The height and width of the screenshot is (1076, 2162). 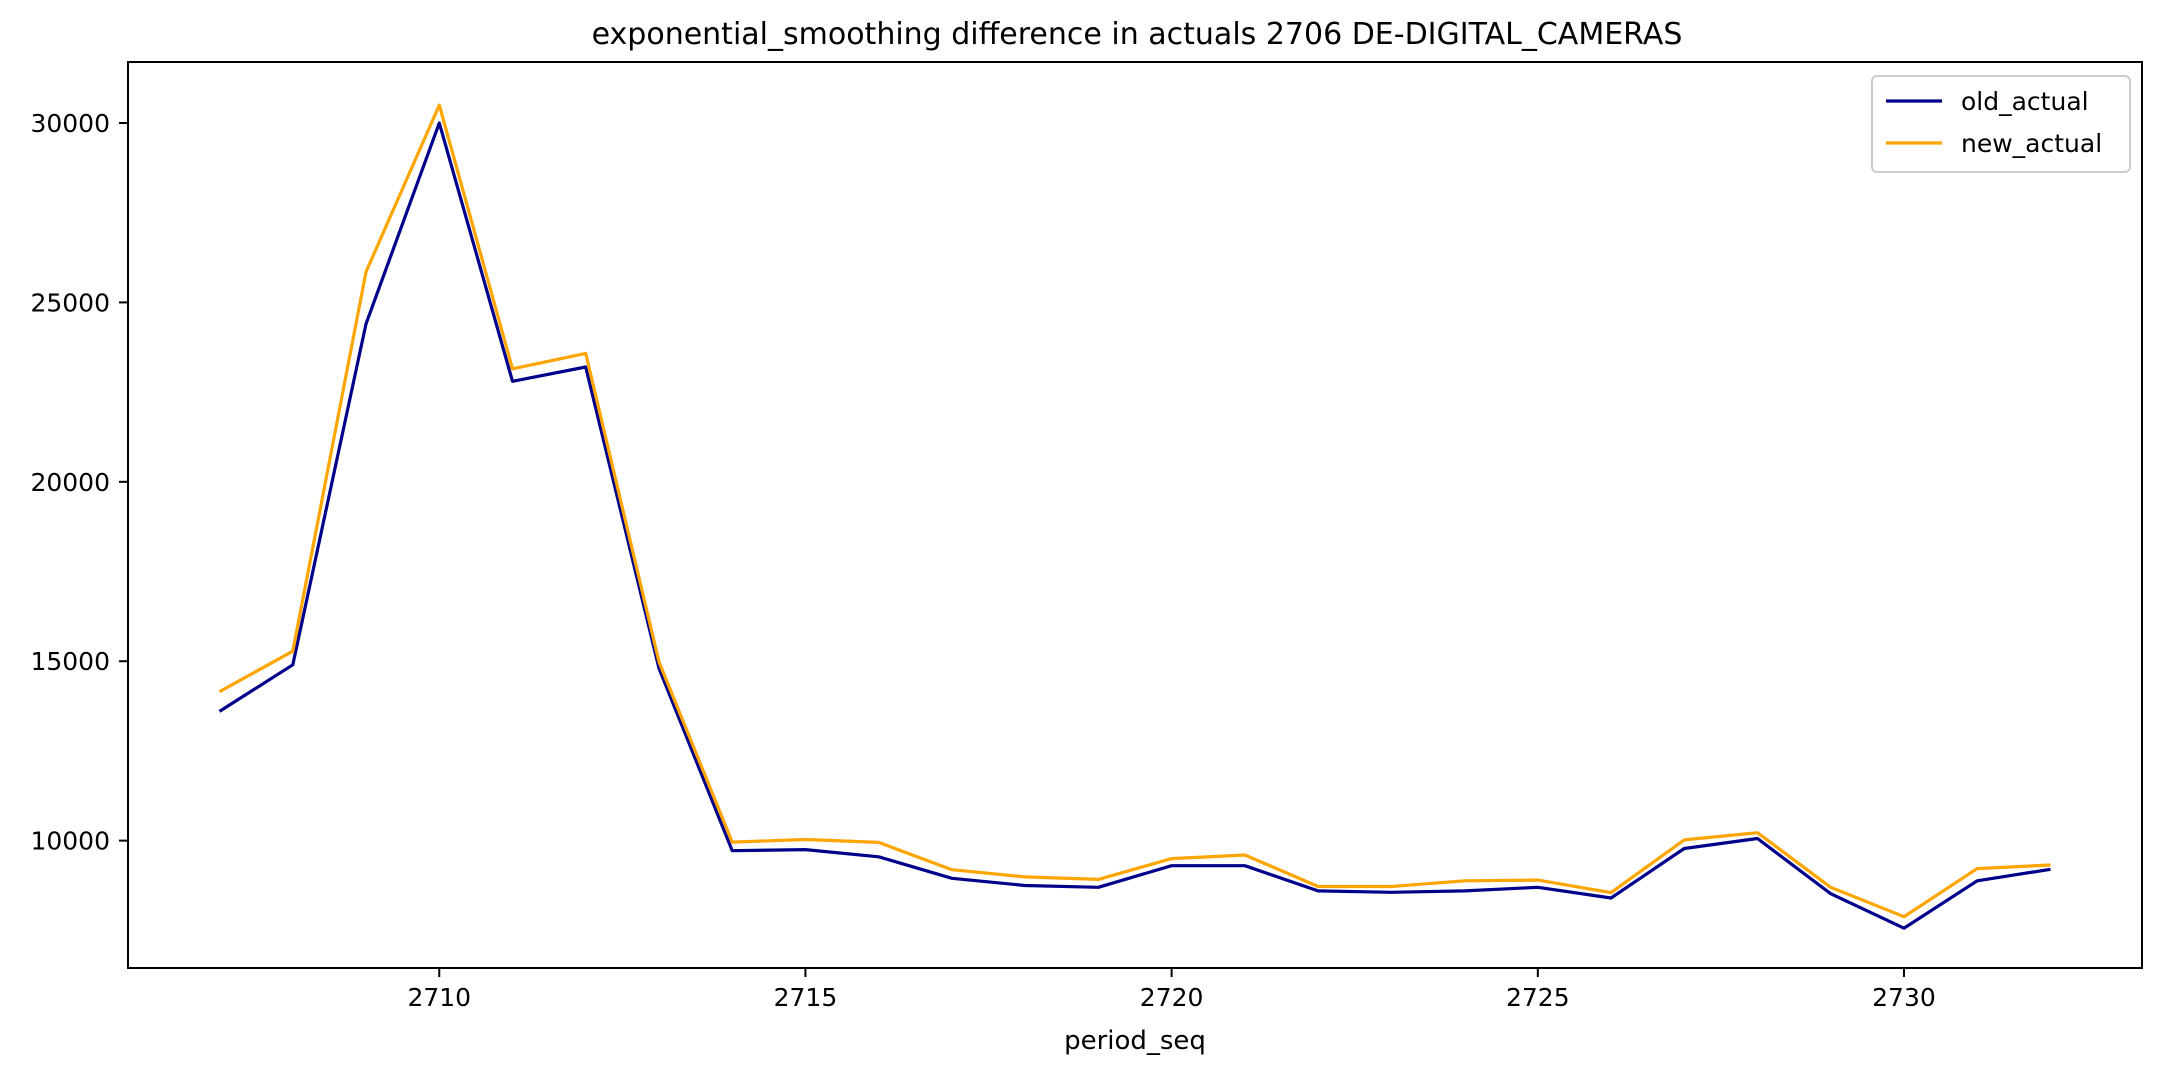 I want to click on x-tick-label: 2715, so click(x=806, y=997).